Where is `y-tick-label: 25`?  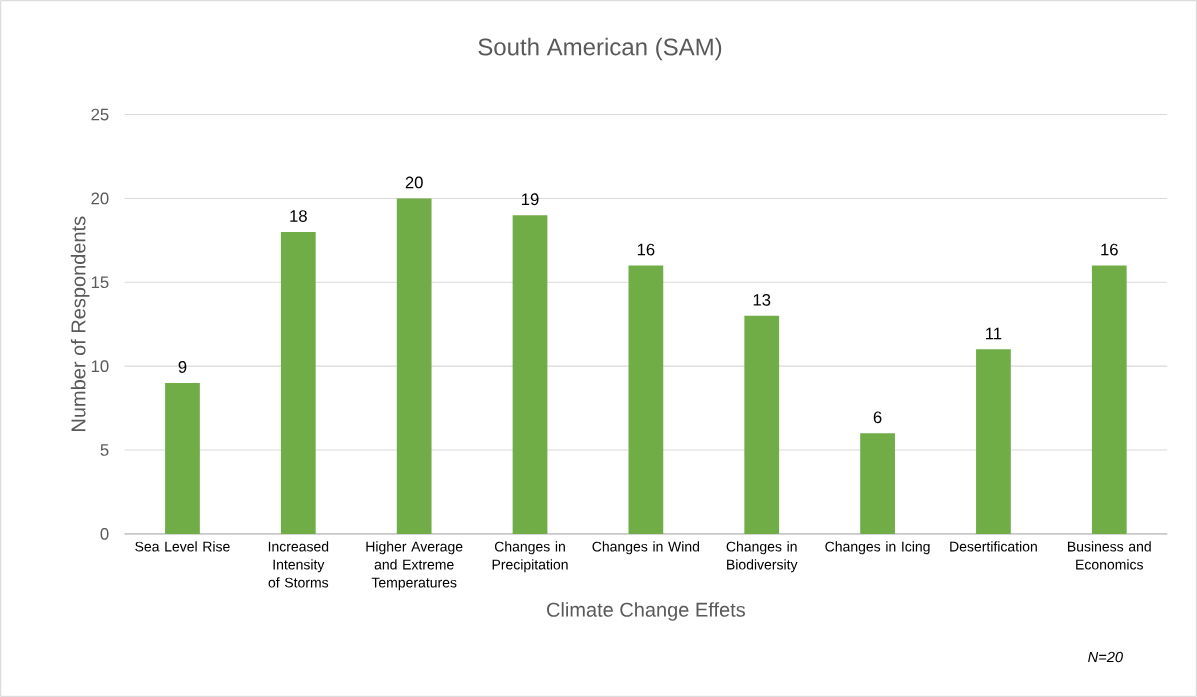
y-tick-label: 25 is located at coordinates (100, 114).